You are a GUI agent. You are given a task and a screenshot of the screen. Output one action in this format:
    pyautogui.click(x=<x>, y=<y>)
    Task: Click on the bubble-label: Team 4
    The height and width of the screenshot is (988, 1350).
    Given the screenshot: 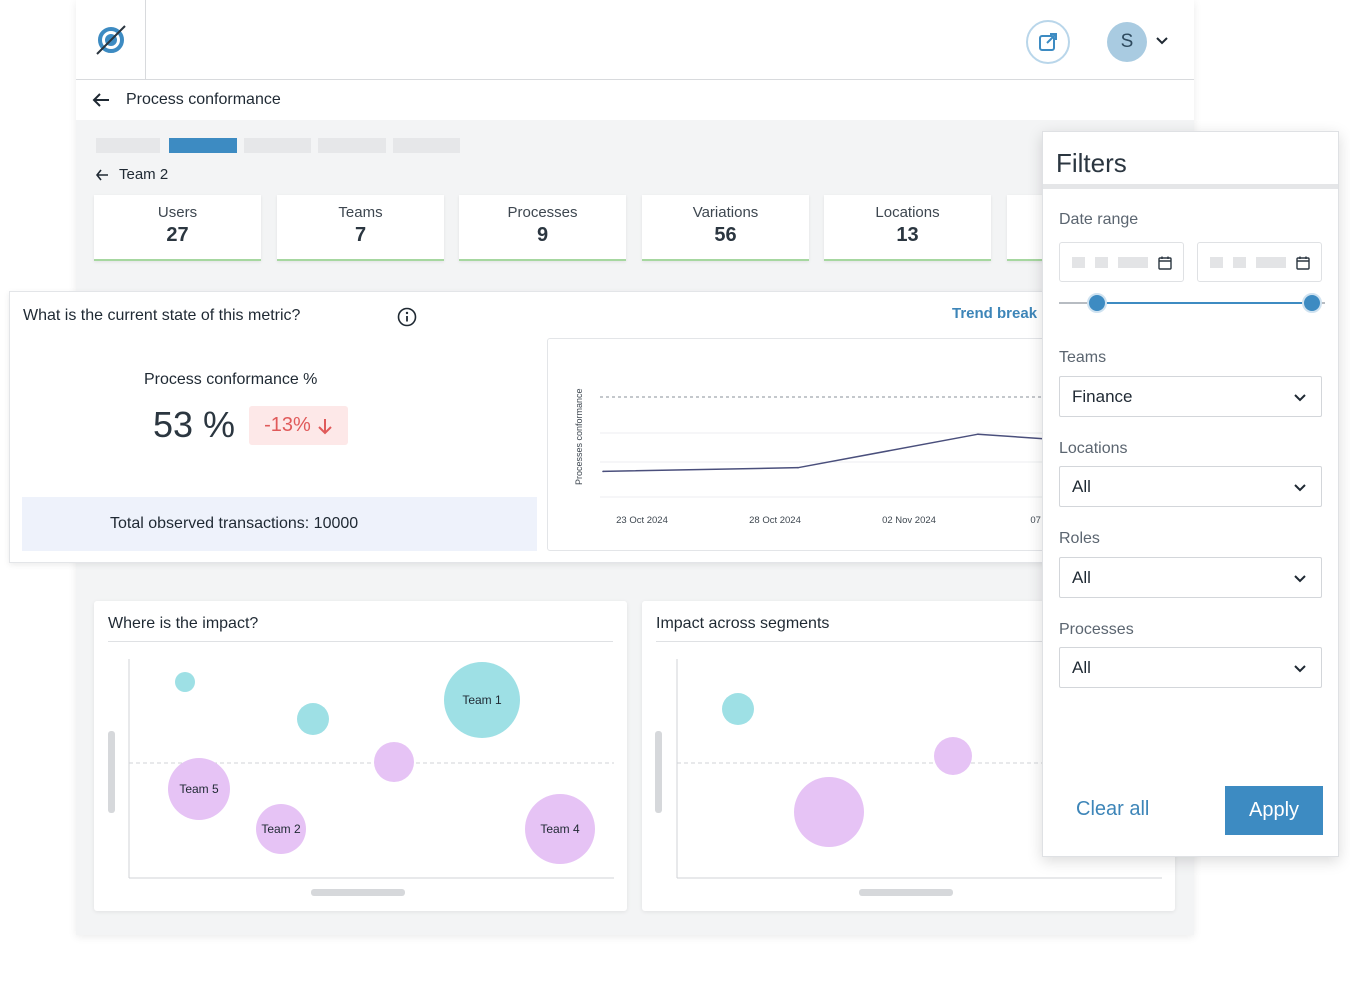 What is the action you would take?
    pyautogui.click(x=560, y=829)
    